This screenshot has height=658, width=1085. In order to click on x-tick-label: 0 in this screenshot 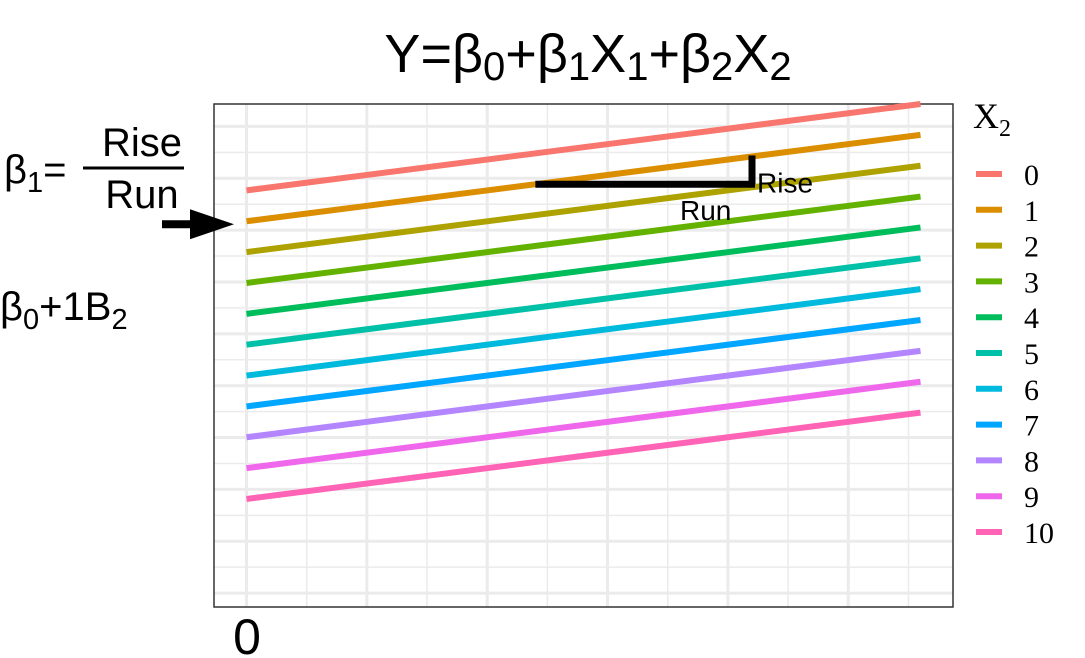, I will do `click(247, 633)`.